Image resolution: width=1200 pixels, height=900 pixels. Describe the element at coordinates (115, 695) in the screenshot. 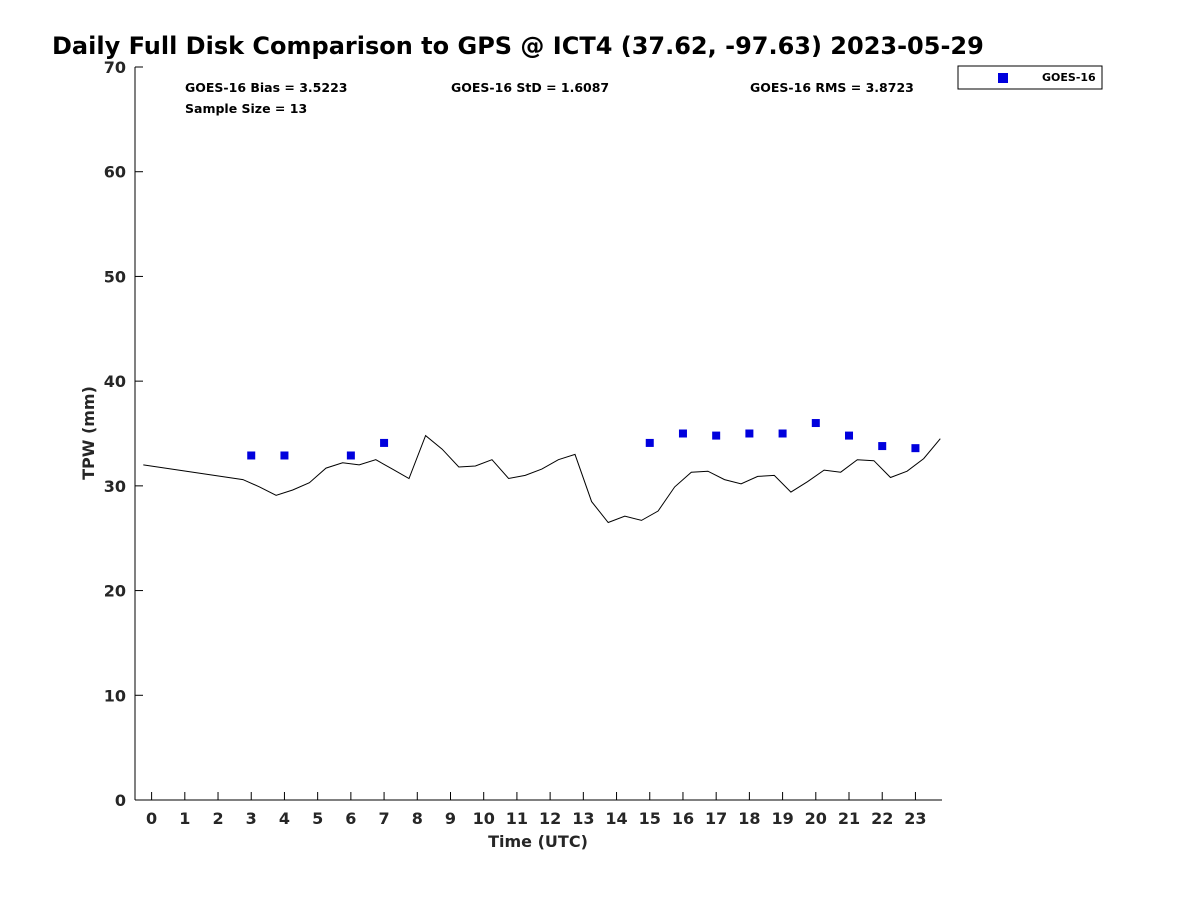

I see `y-tick-label: 10` at that location.